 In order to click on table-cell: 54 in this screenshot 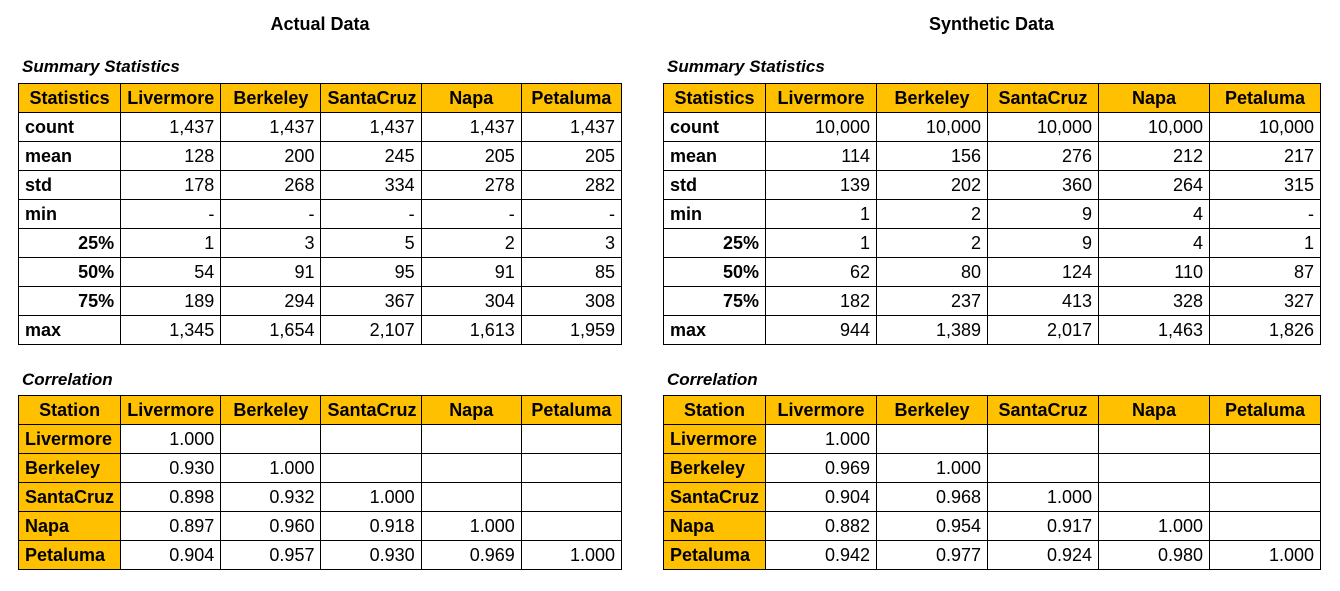, I will do `click(171, 272)`.